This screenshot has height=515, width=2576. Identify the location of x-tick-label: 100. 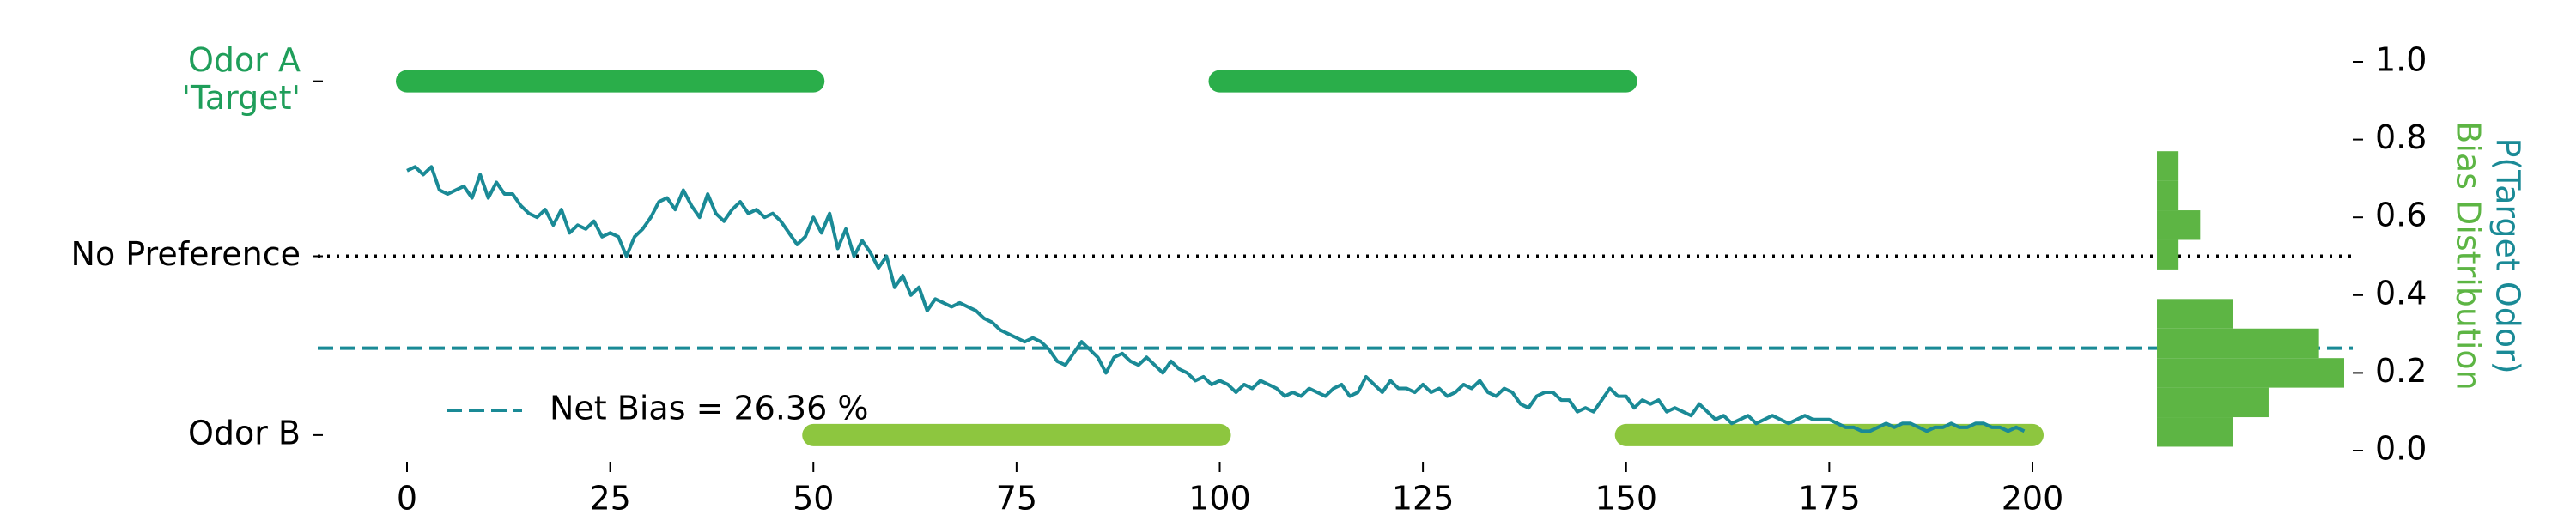
(1219, 497).